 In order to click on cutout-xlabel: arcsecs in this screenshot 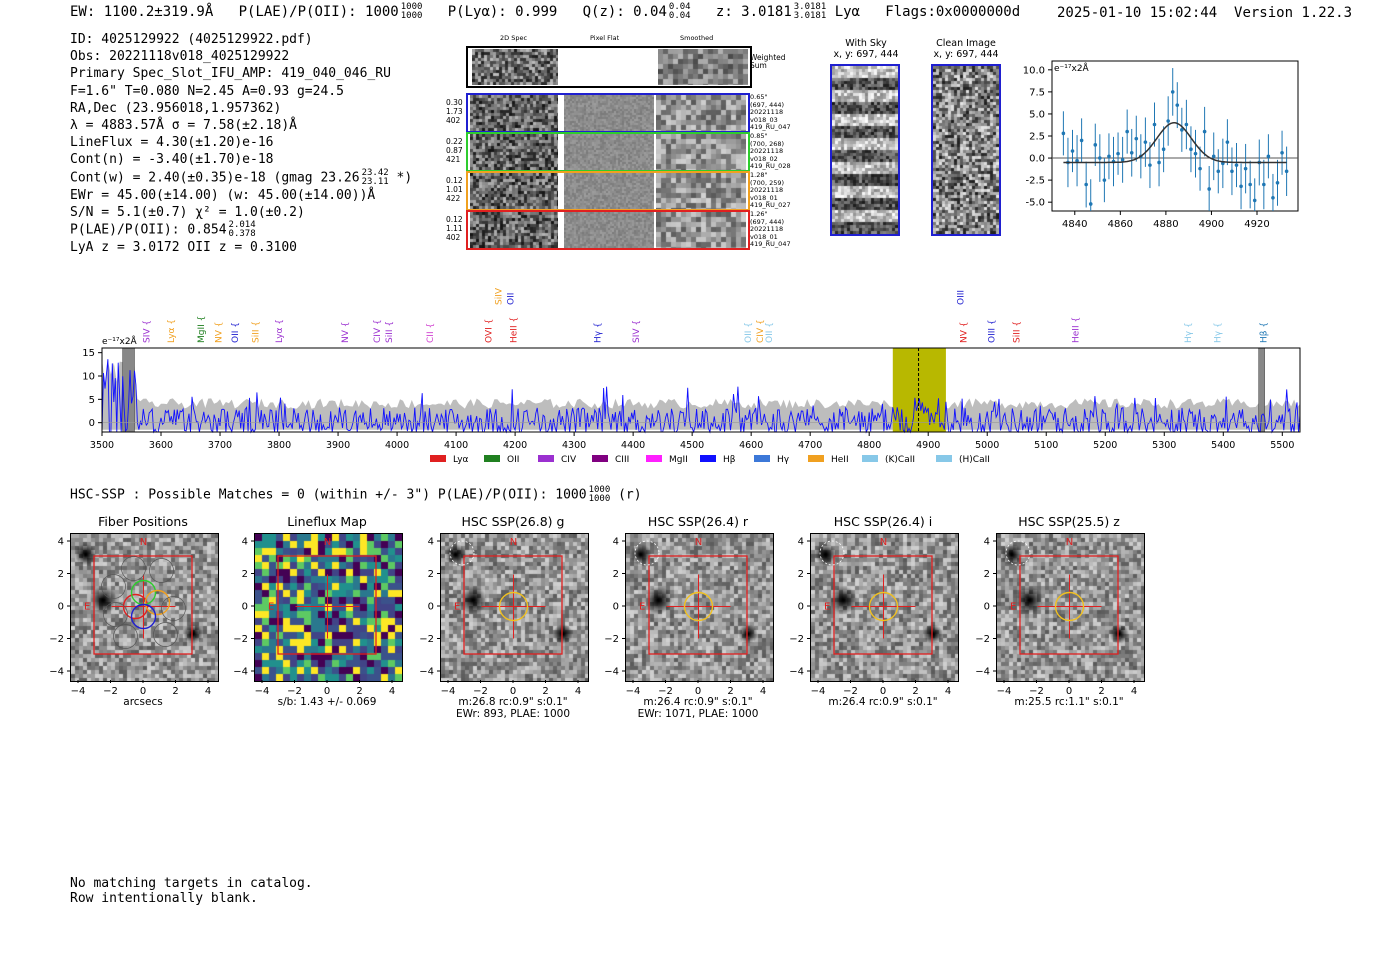, I will do `click(143, 702)`.